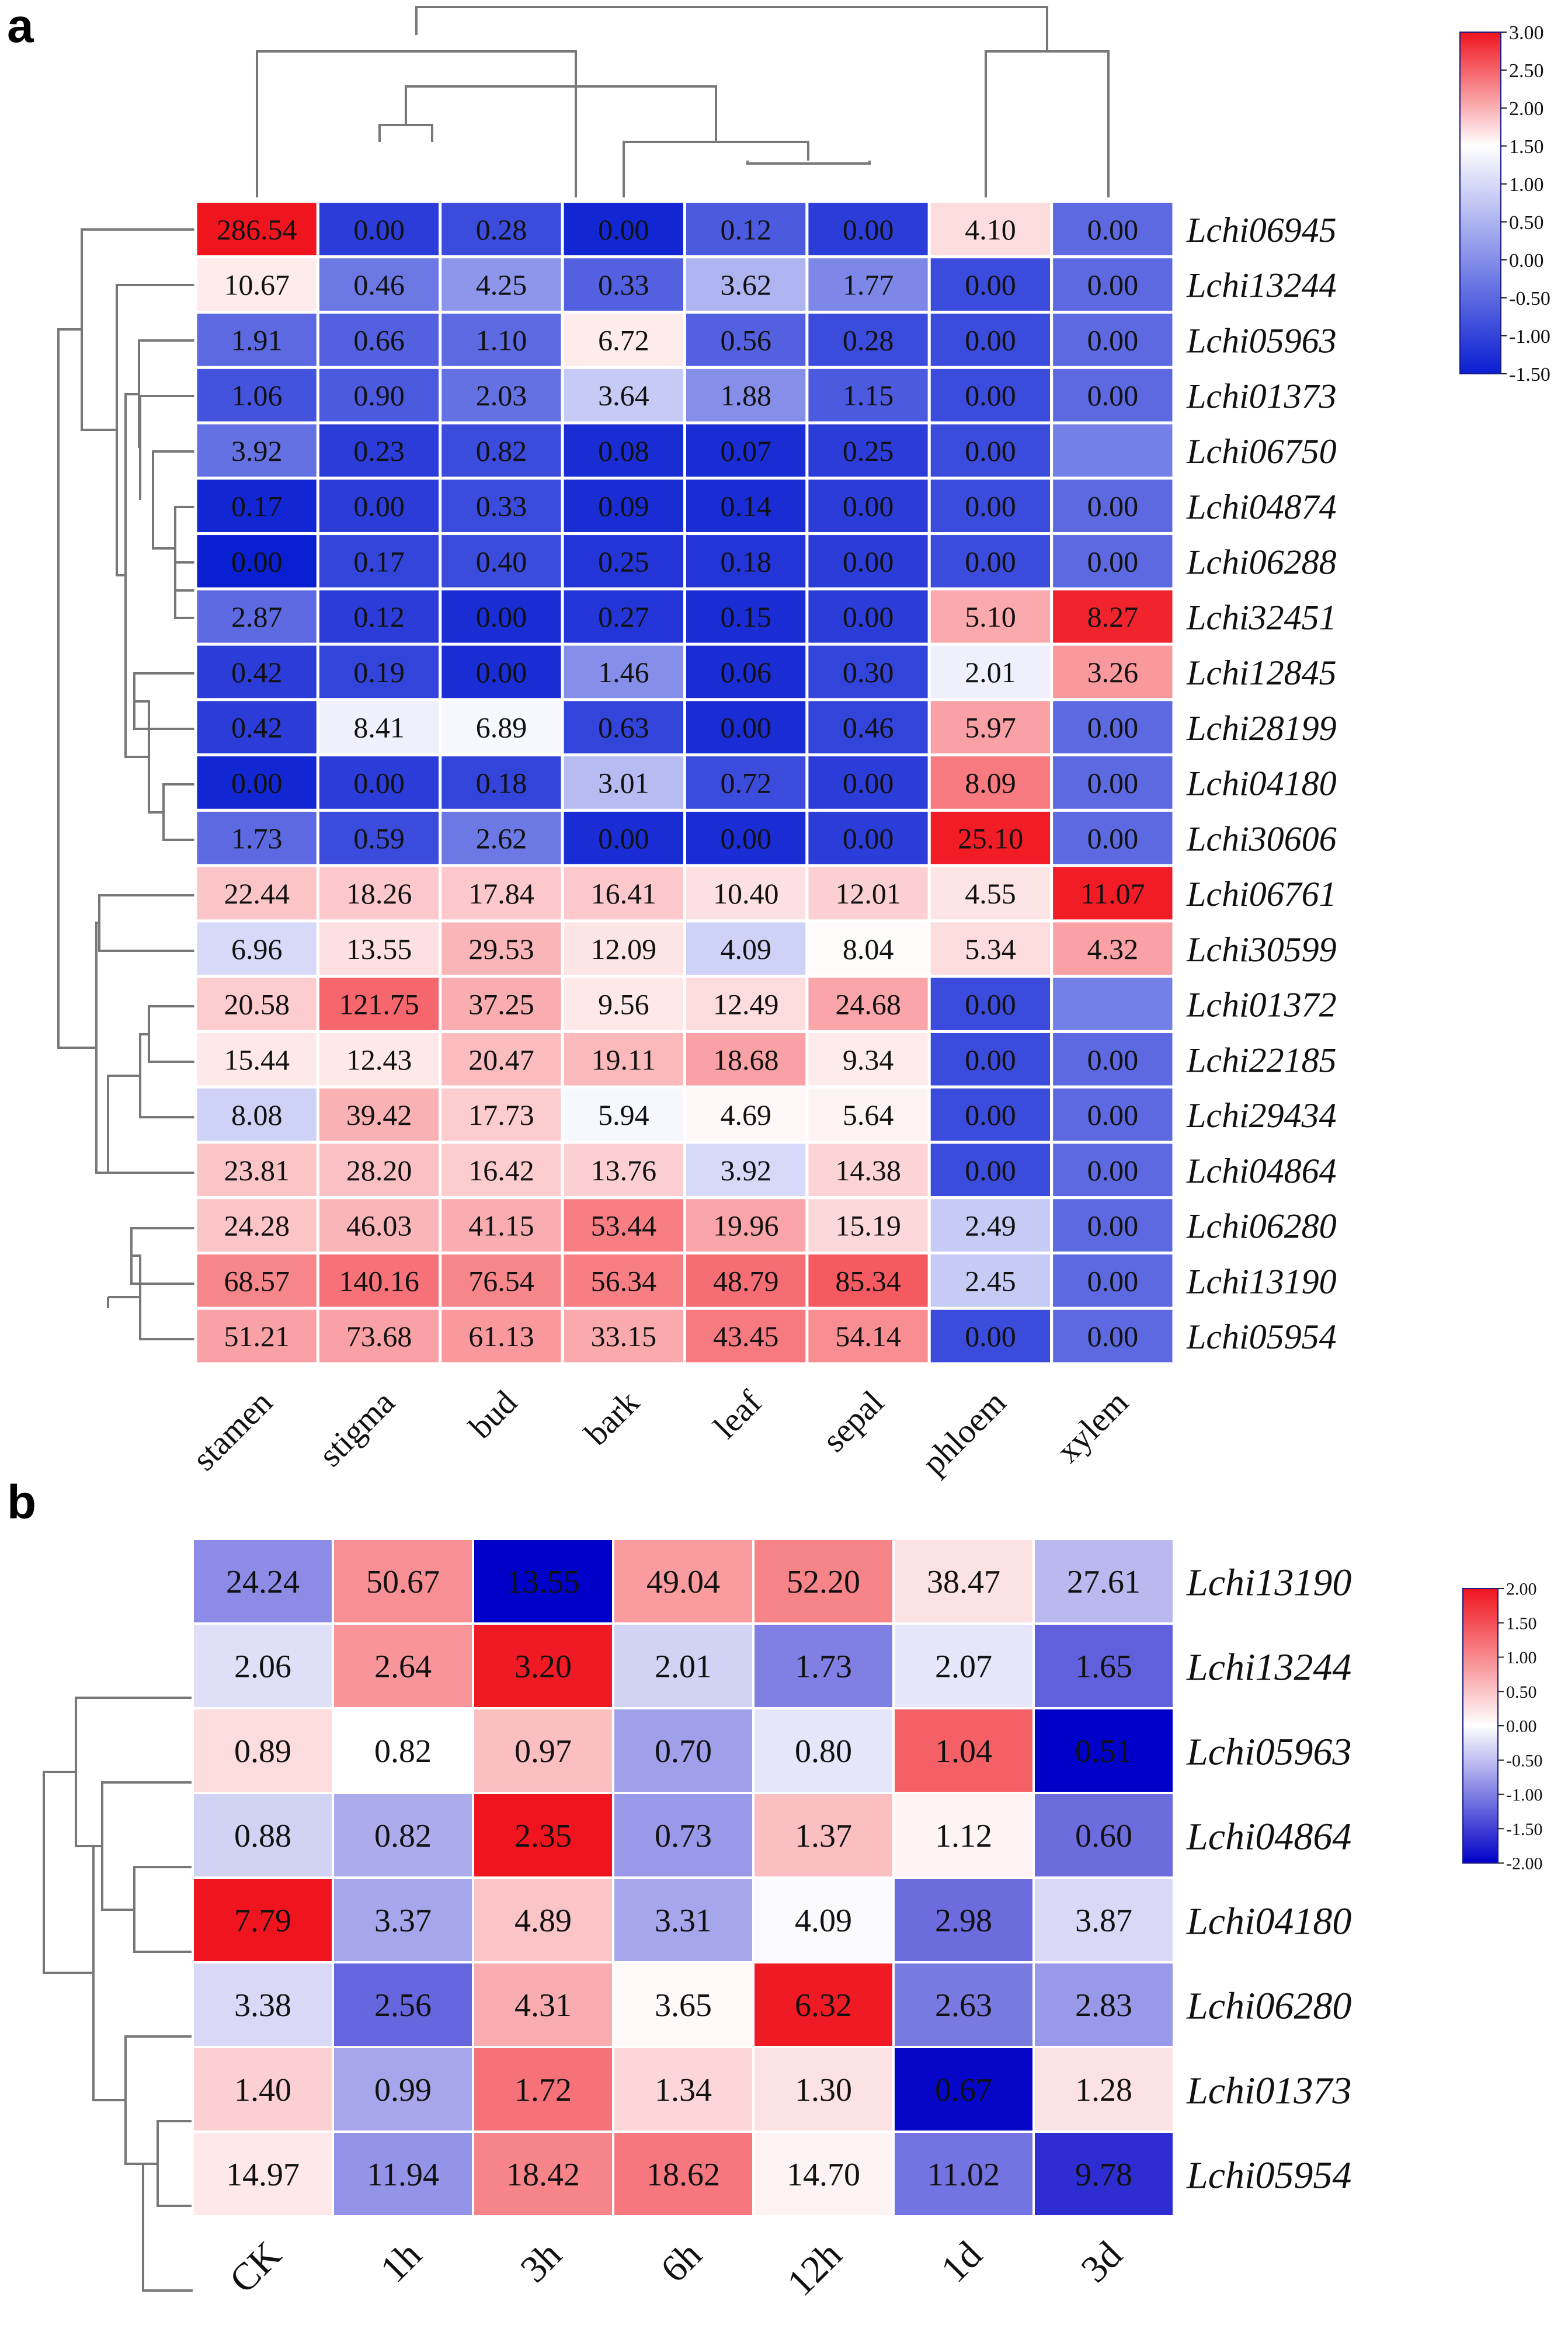  I want to click on cell-value-label: 286.54, so click(257, 229).